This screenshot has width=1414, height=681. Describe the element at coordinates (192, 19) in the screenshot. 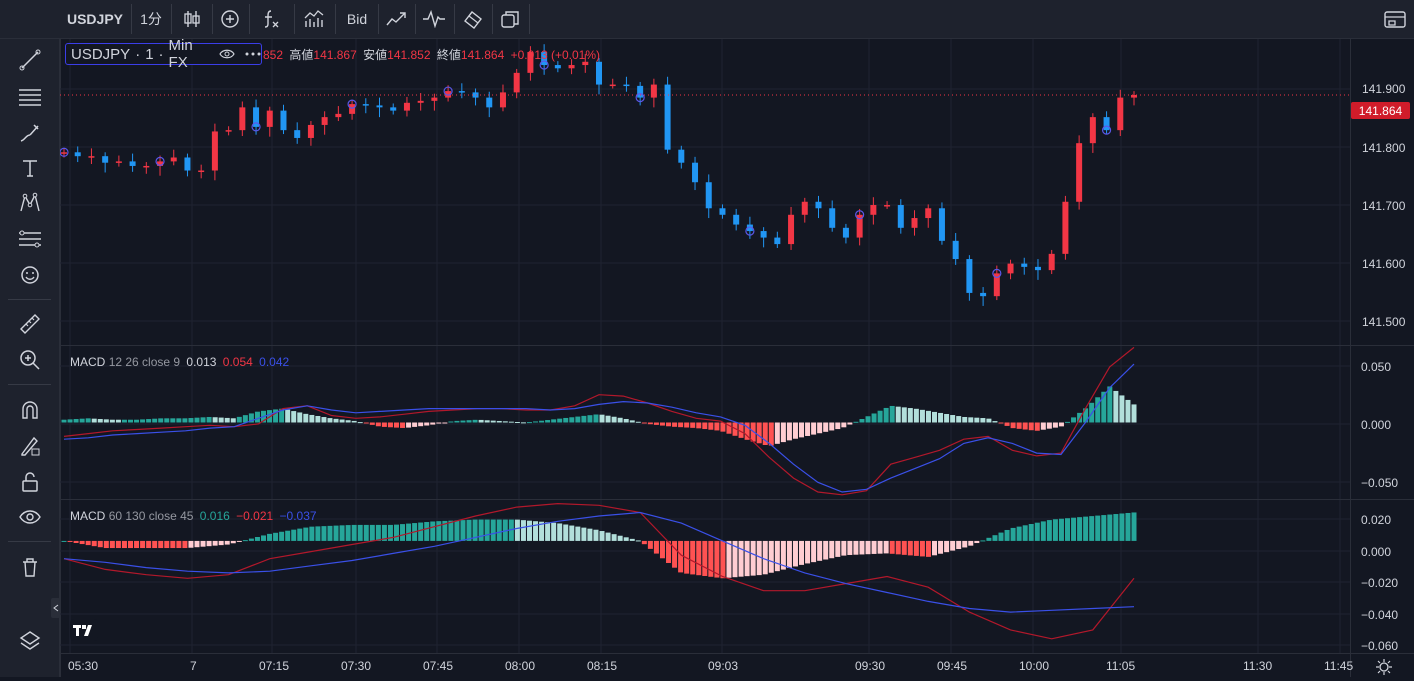

I see `candle-style-icon` at that location.